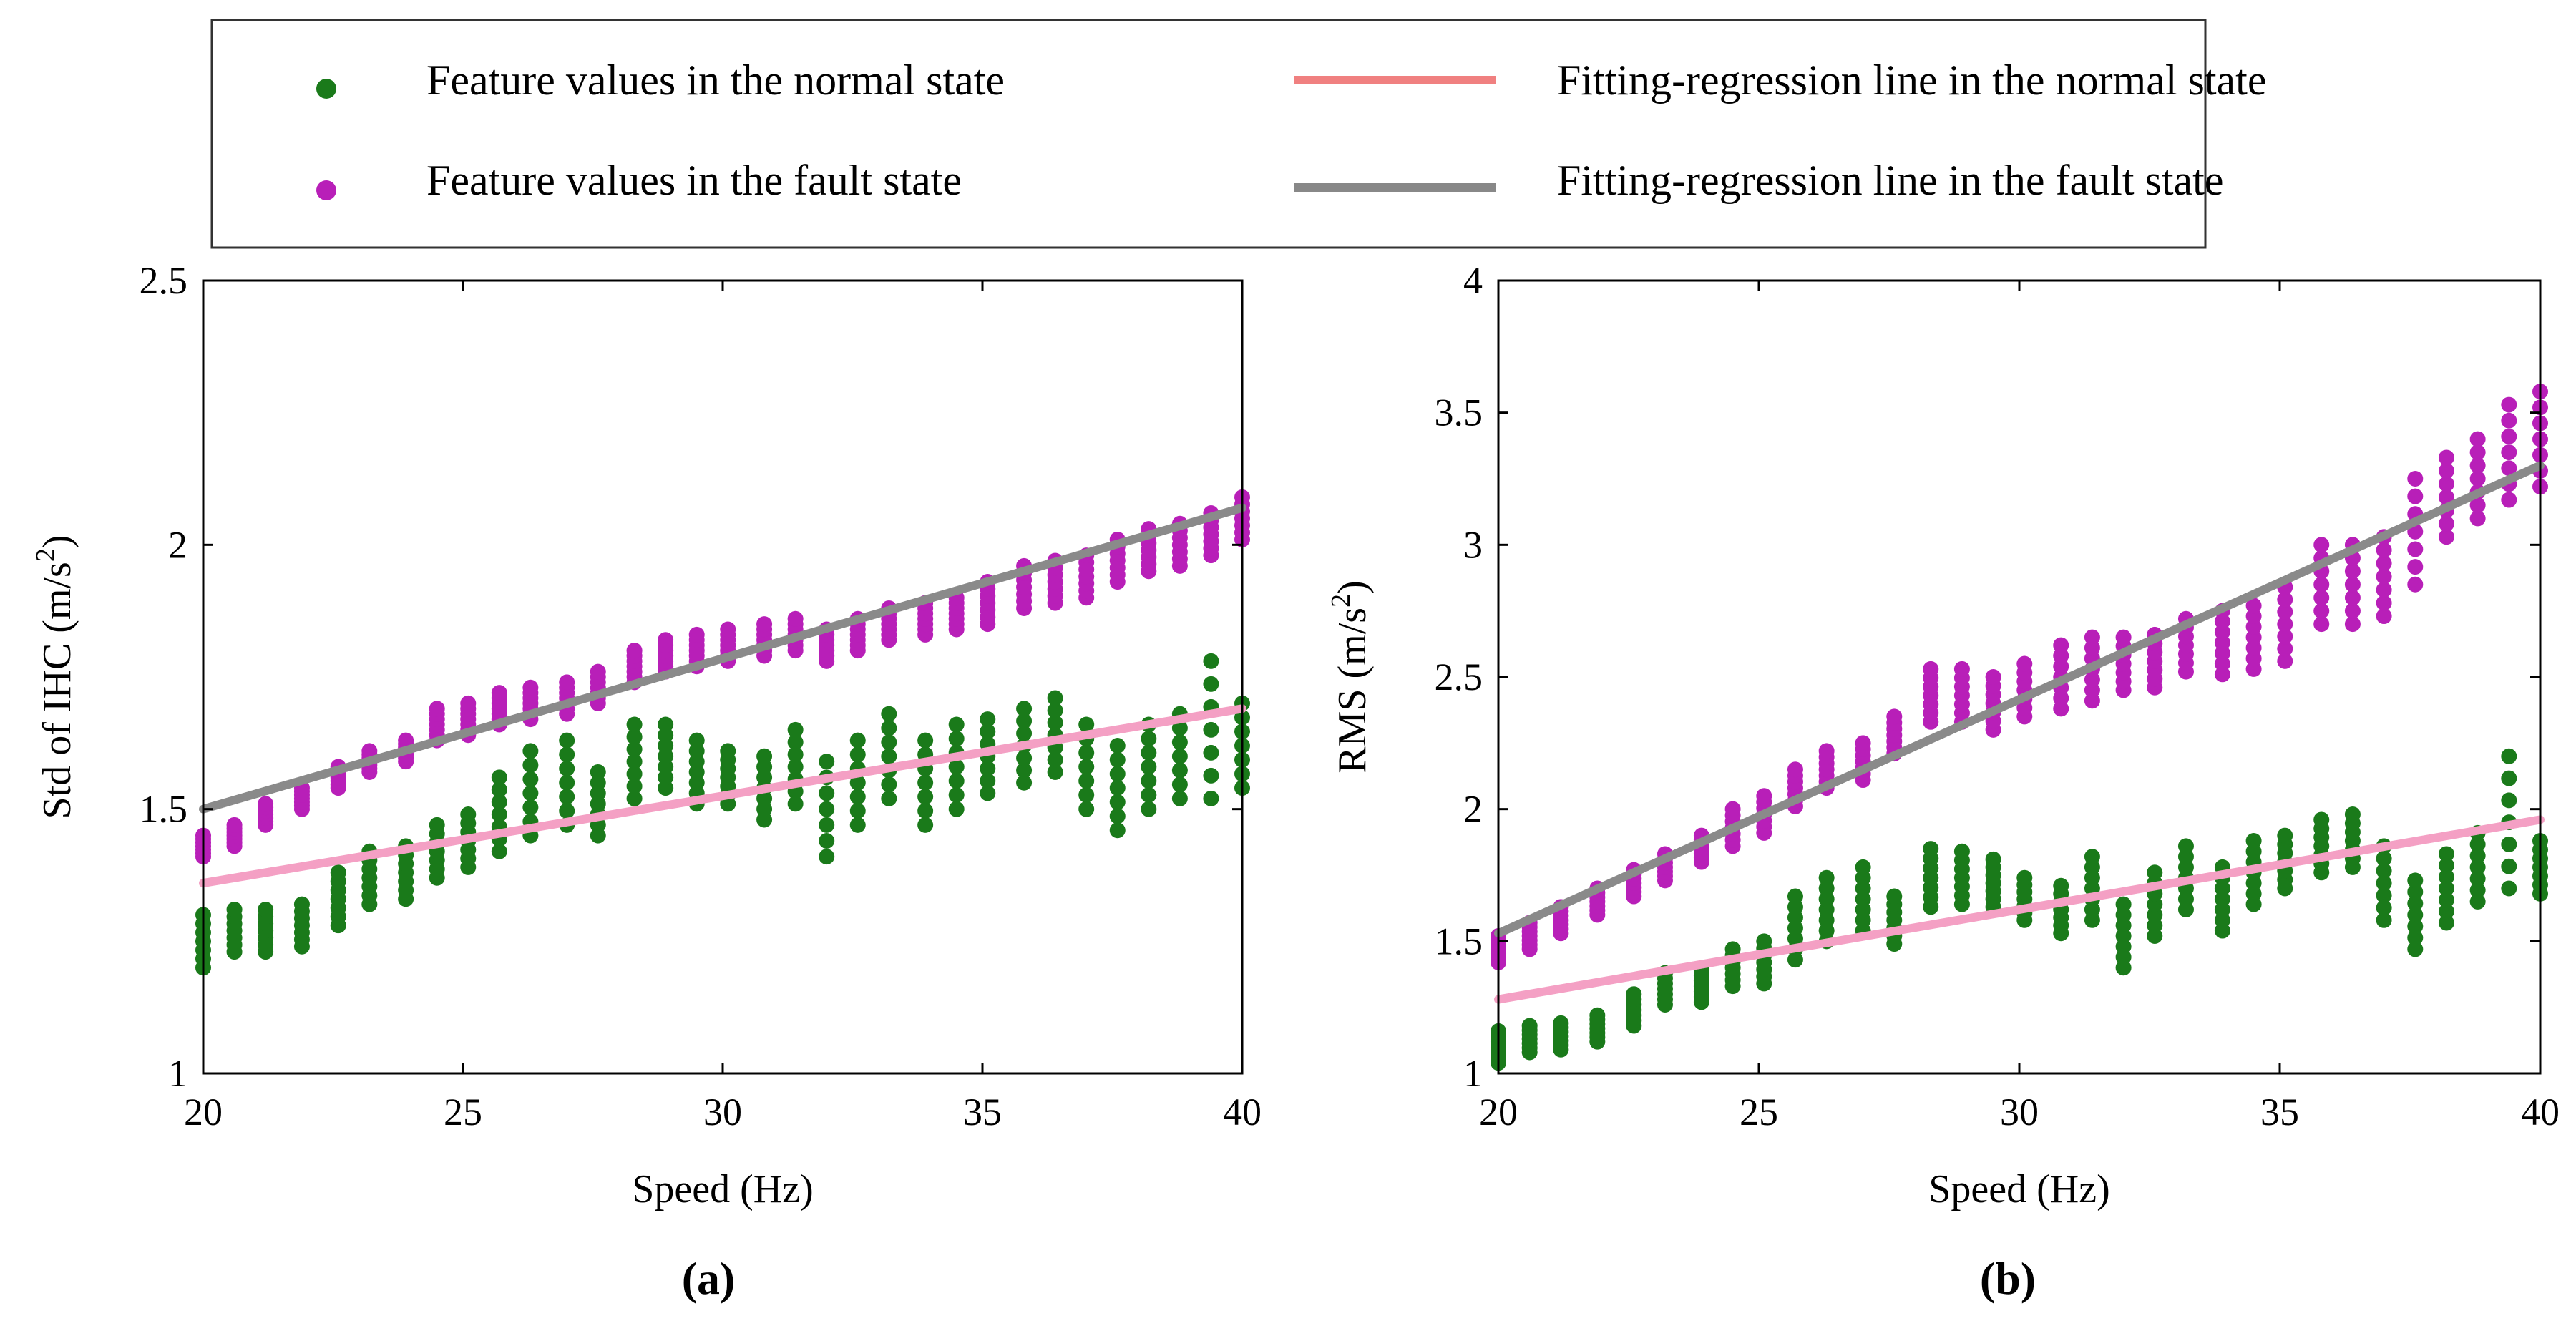  Describe the element at coordinates (722, 1112) in the screenshot. I see `x-tick-label-a: 30` at that location.